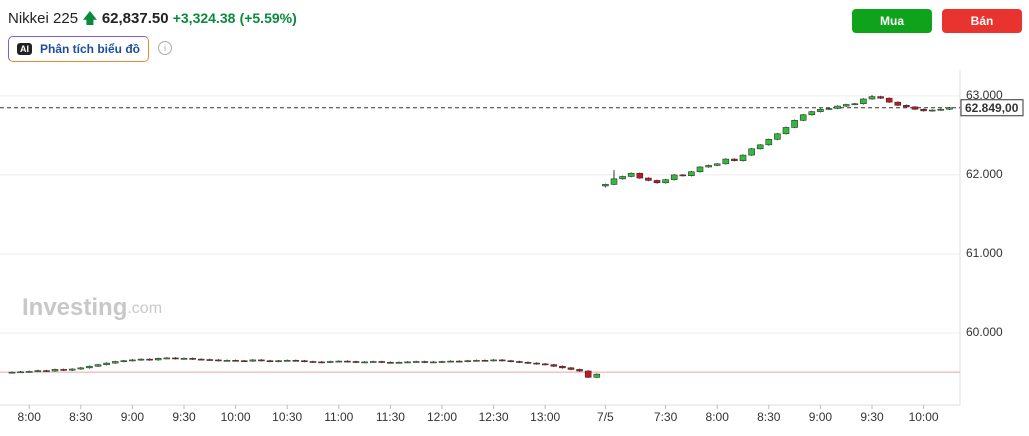 The image size is (1029, 436). I want to click on x-tick-label: 13:00, so click(545, 417).